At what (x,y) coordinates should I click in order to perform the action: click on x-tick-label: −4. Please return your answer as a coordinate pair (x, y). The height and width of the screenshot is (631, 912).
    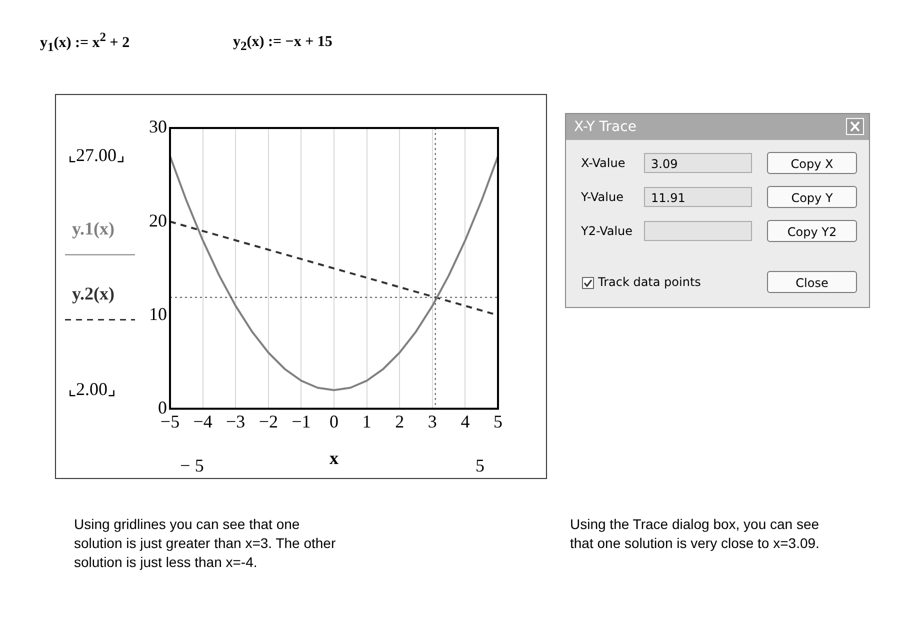
    Looking at the image, I should click on (202, 421).